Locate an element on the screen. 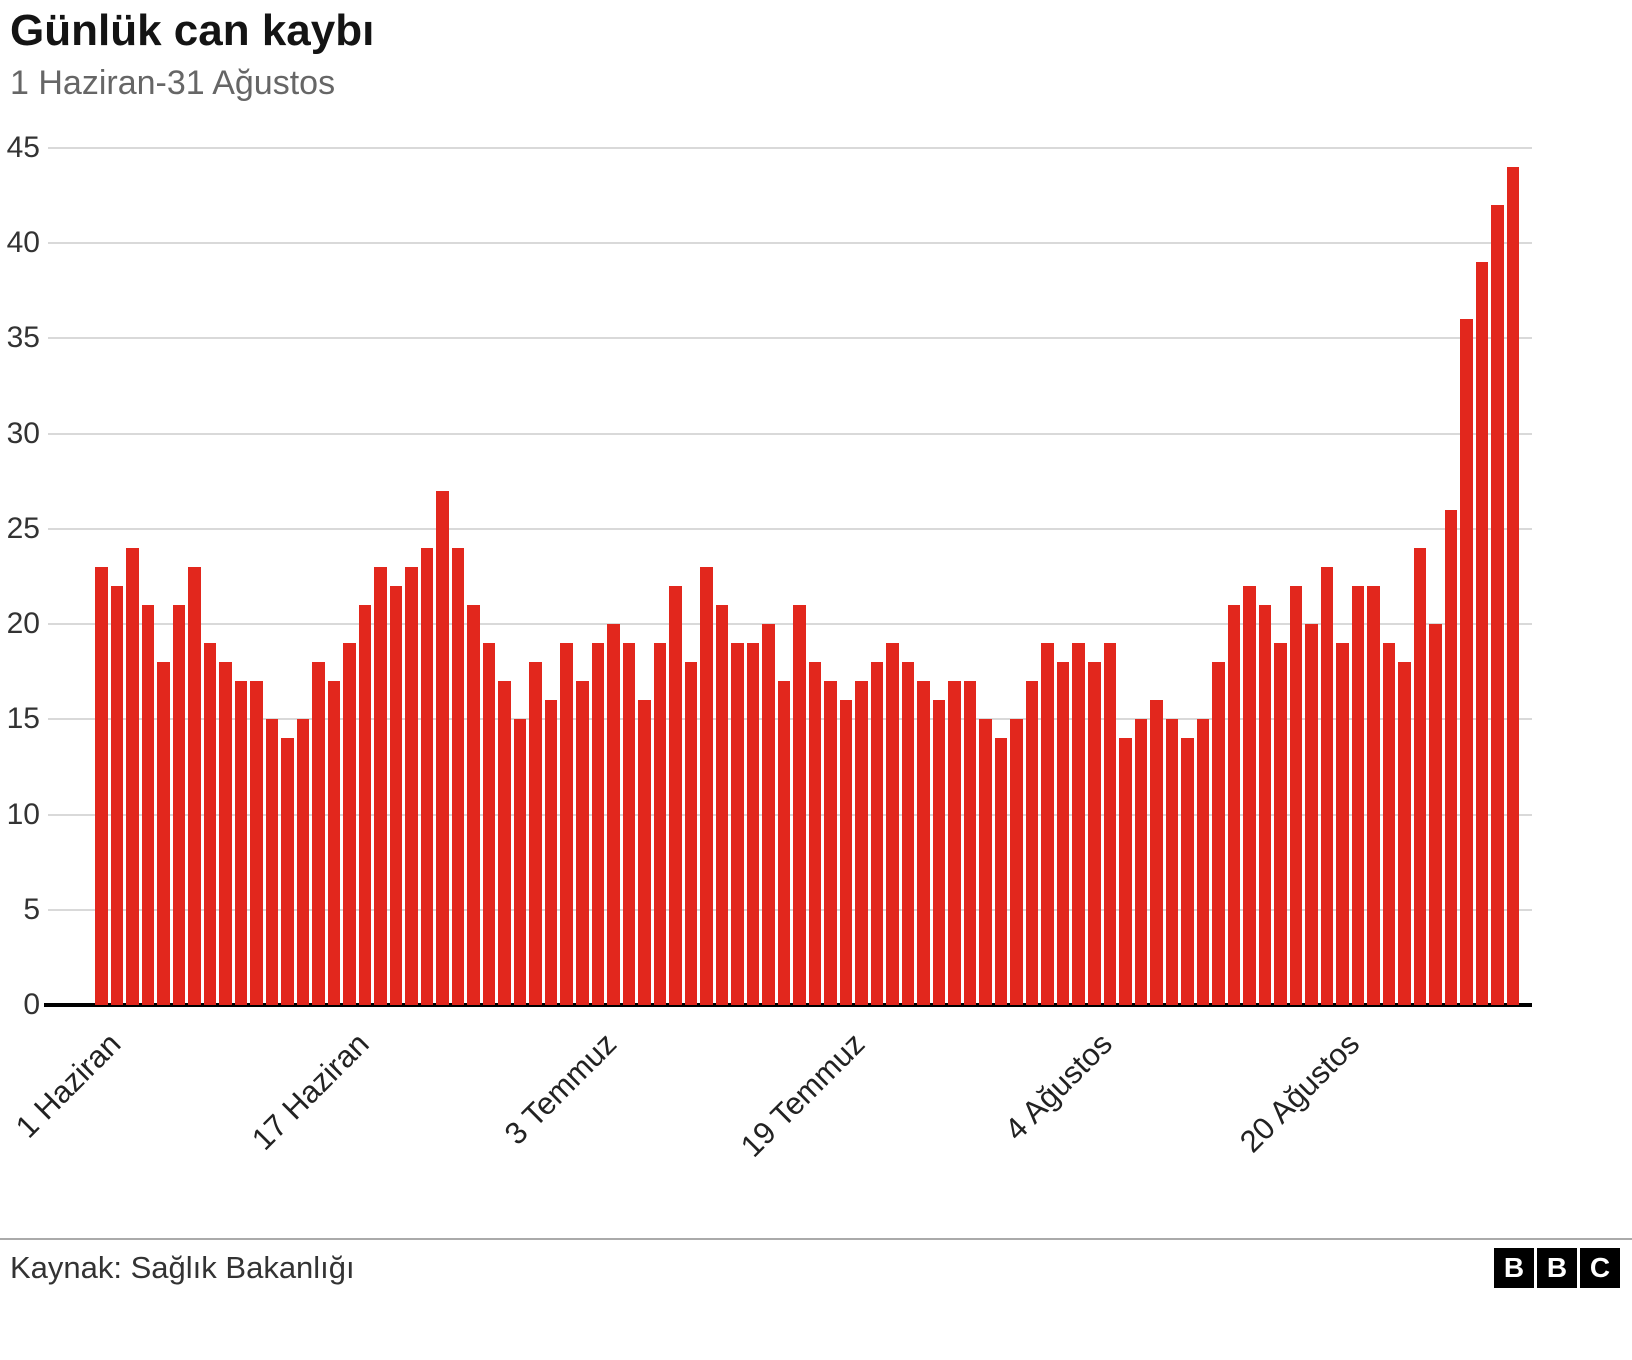 The width and height of the screenshot is (1632, 1360). x-axis-tick-label-text: 4 Ağustos is located at coordinates (1058, 1087).